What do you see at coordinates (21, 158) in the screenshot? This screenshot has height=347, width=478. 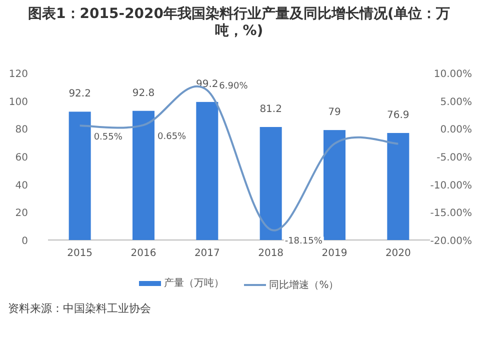 I see `y-tick-label: 60` at bounding box center [21, 158].